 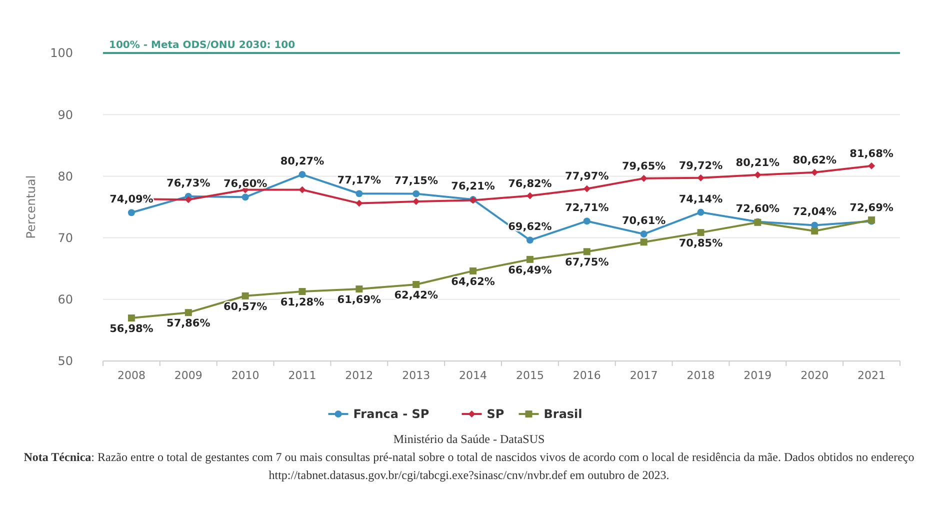 What do you see at coordinates (814, 212) in the screenshot?
I see `data-label: 72,04%` at bounding box center [814, 212].